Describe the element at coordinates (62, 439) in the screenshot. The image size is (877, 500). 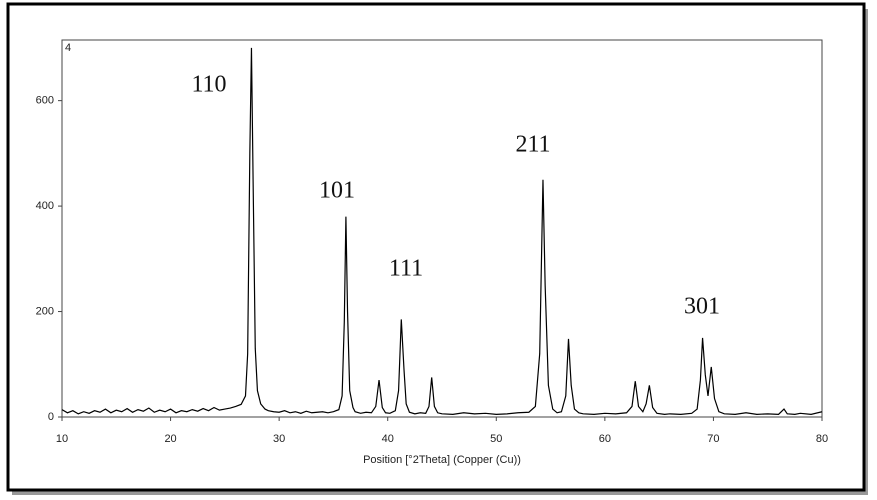
I see `x-tick-label: 10` at that location.